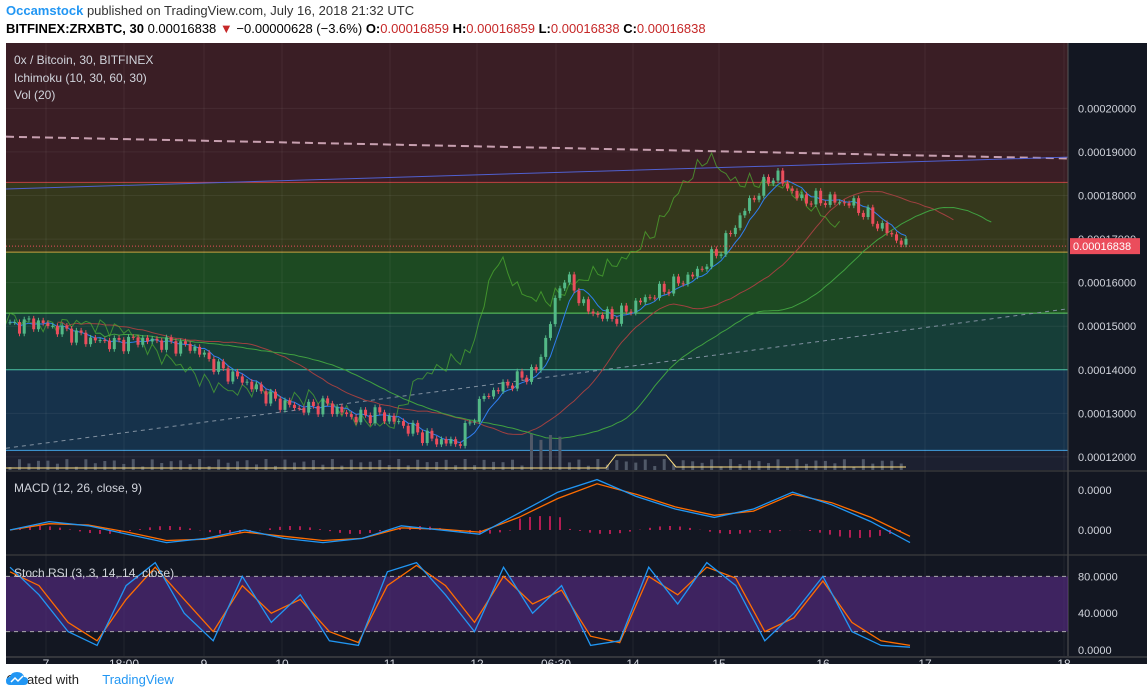 The height and width of the screenshot is (698, 1147). What do you see at coordinates (90, 679) in the screenshot?
I see `footer: Created with TradingView` at bounding box center [90, 679].